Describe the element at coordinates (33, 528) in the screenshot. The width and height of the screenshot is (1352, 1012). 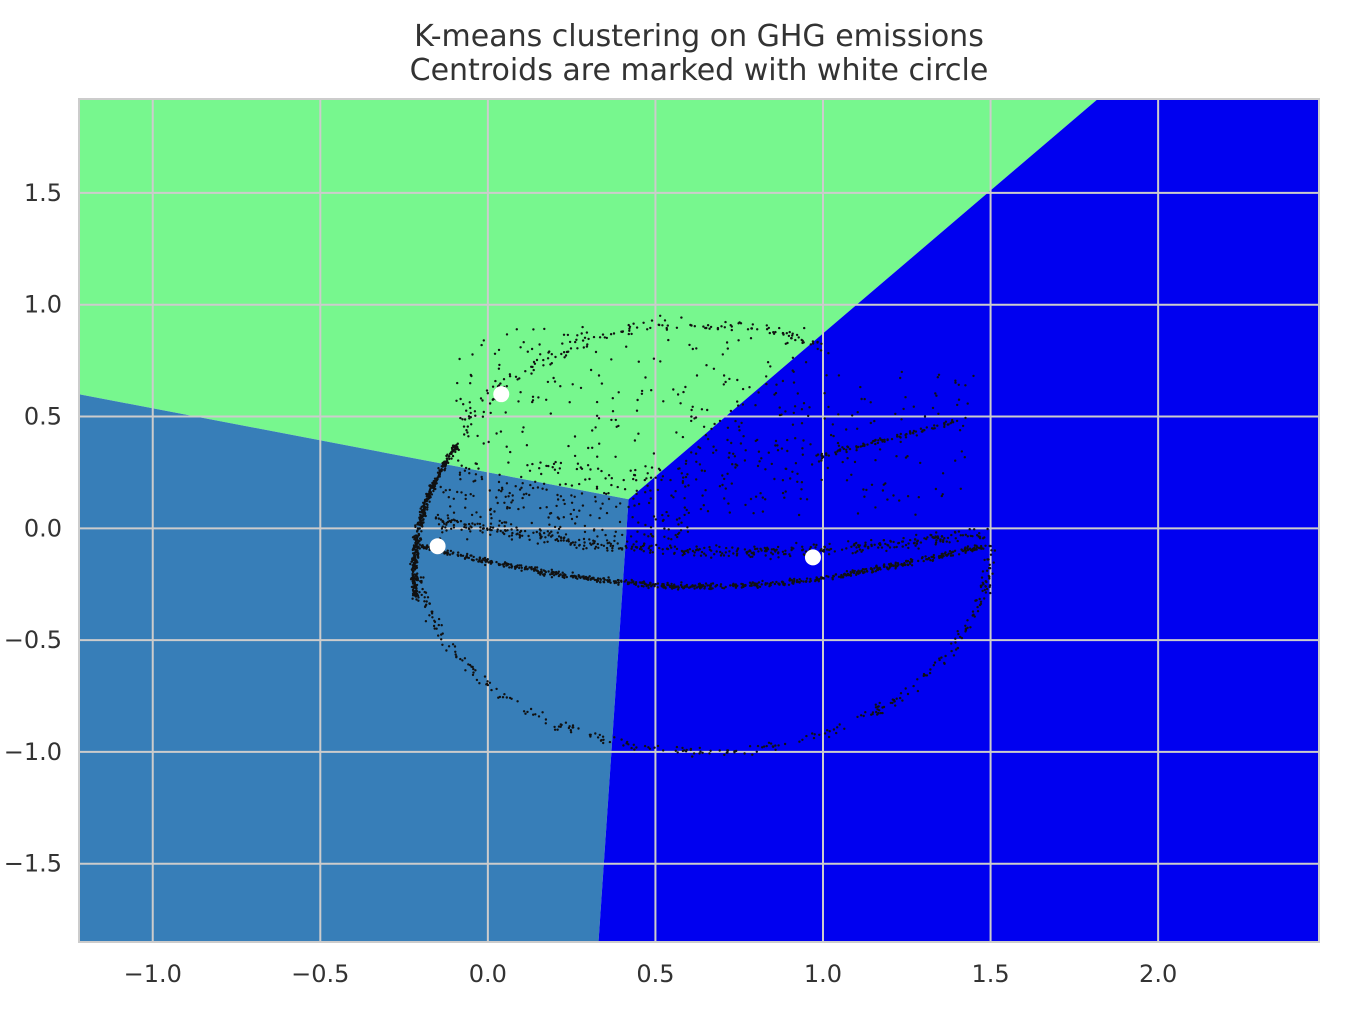
I see `y-axis-ticks: −1.5−1.0−0.50.00.51.01.5` at that location.